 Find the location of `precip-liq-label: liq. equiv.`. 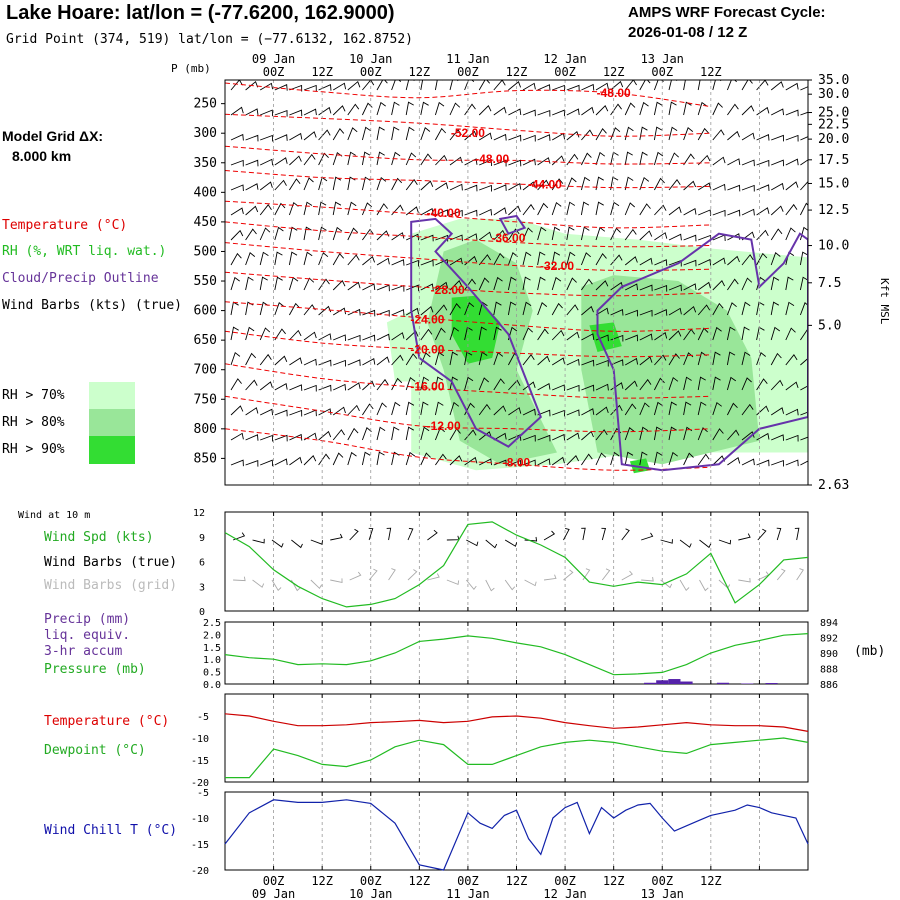

precip-liq-label: liq. equiv. is located at coordinates (87, 635).